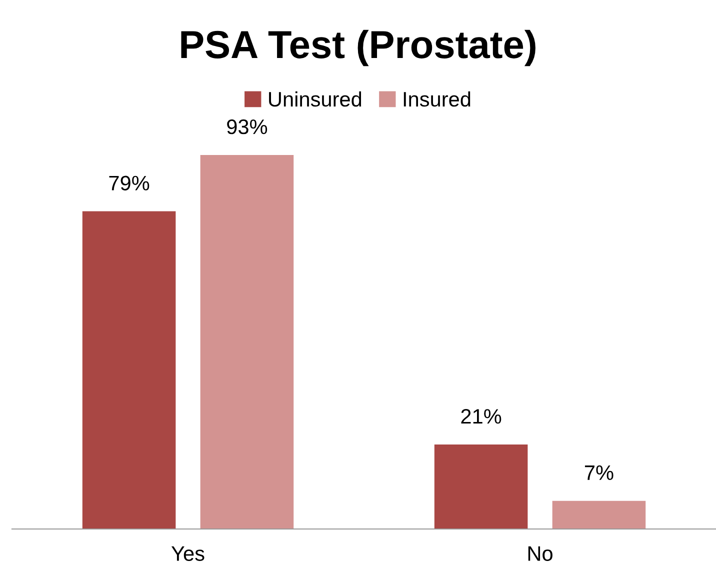 Image resolution: width=716 pixels, height=580 pixels. What do you see at coordinates (437, 99) in the screenshot?
I see `legend-label: Insured` at bounding box center [437, 99].